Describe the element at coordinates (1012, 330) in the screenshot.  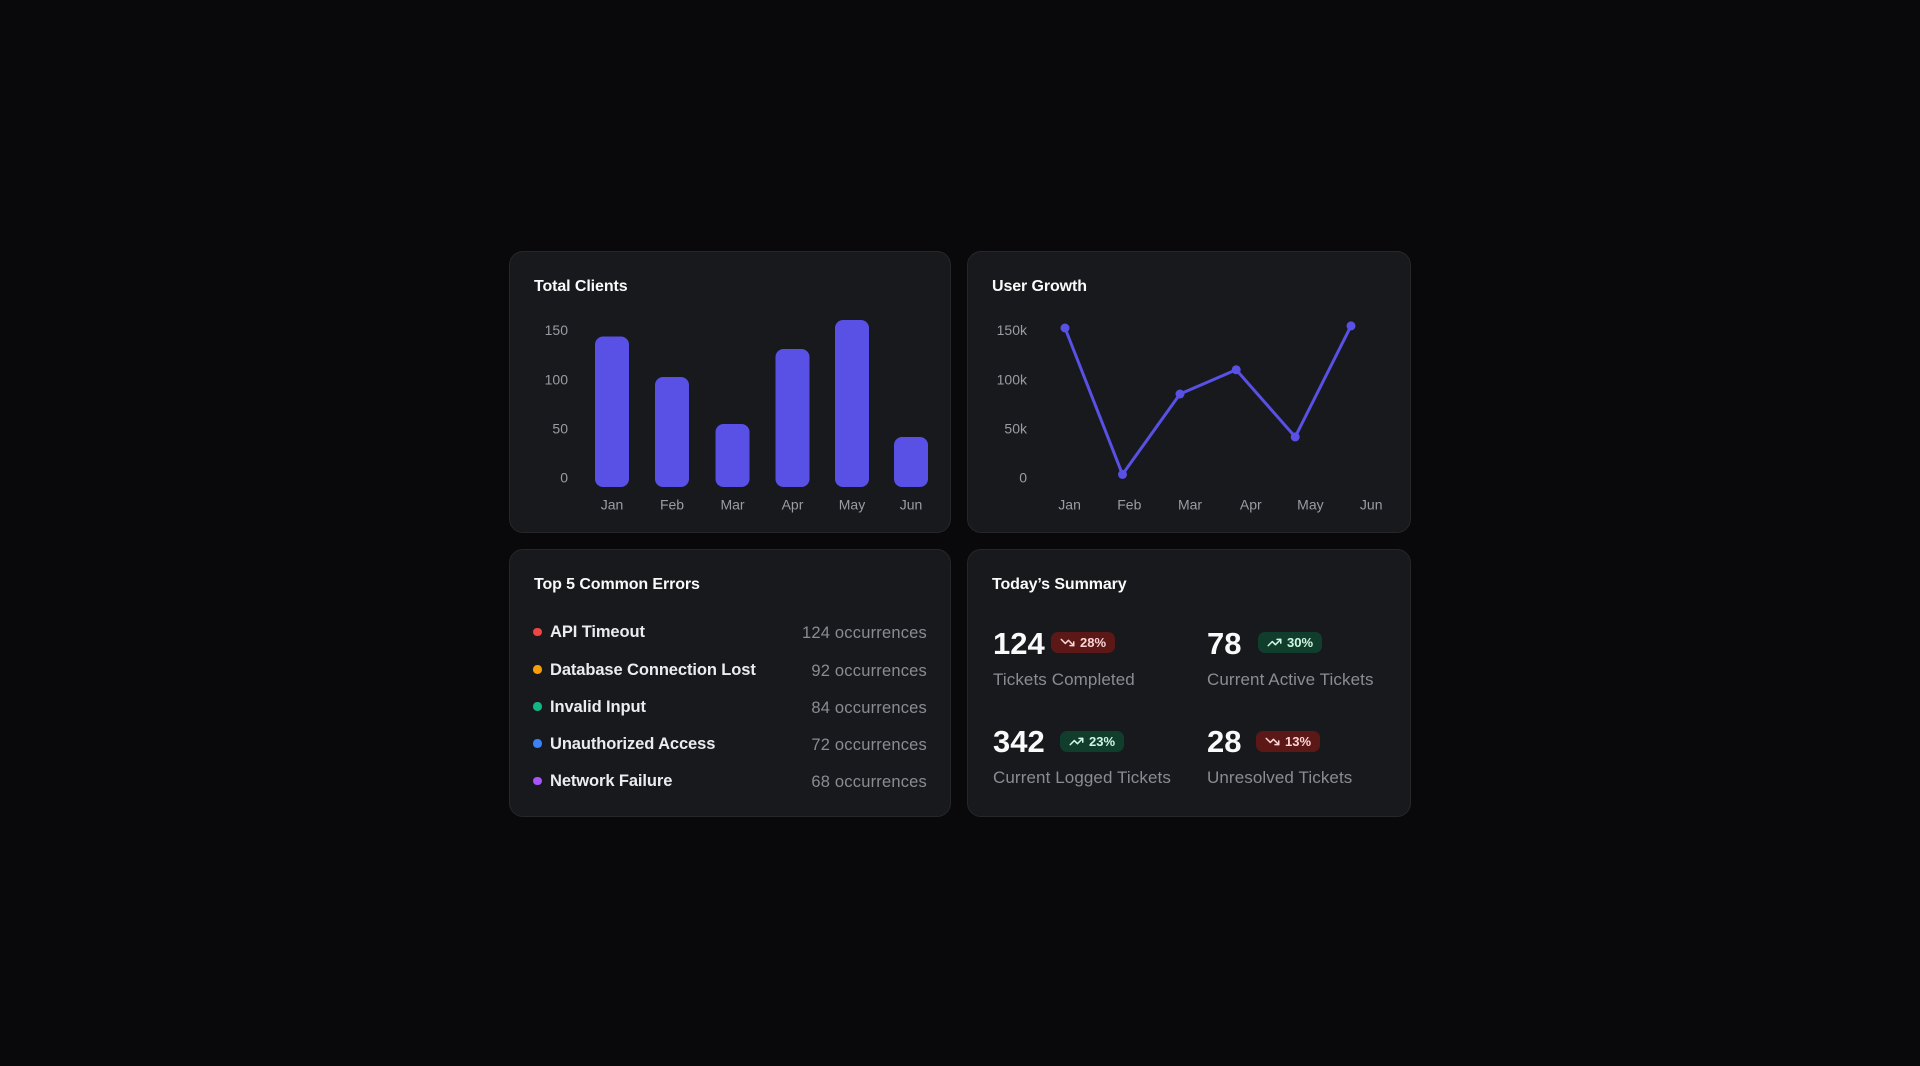
I see `svg-text: 150k` at that location.